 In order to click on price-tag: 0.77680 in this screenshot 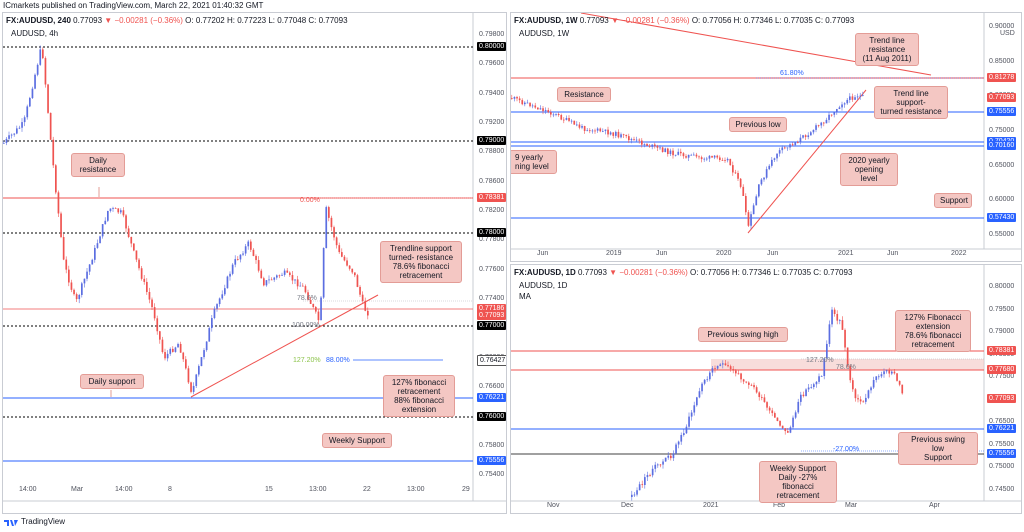, I will do `click(1002, 369)`.